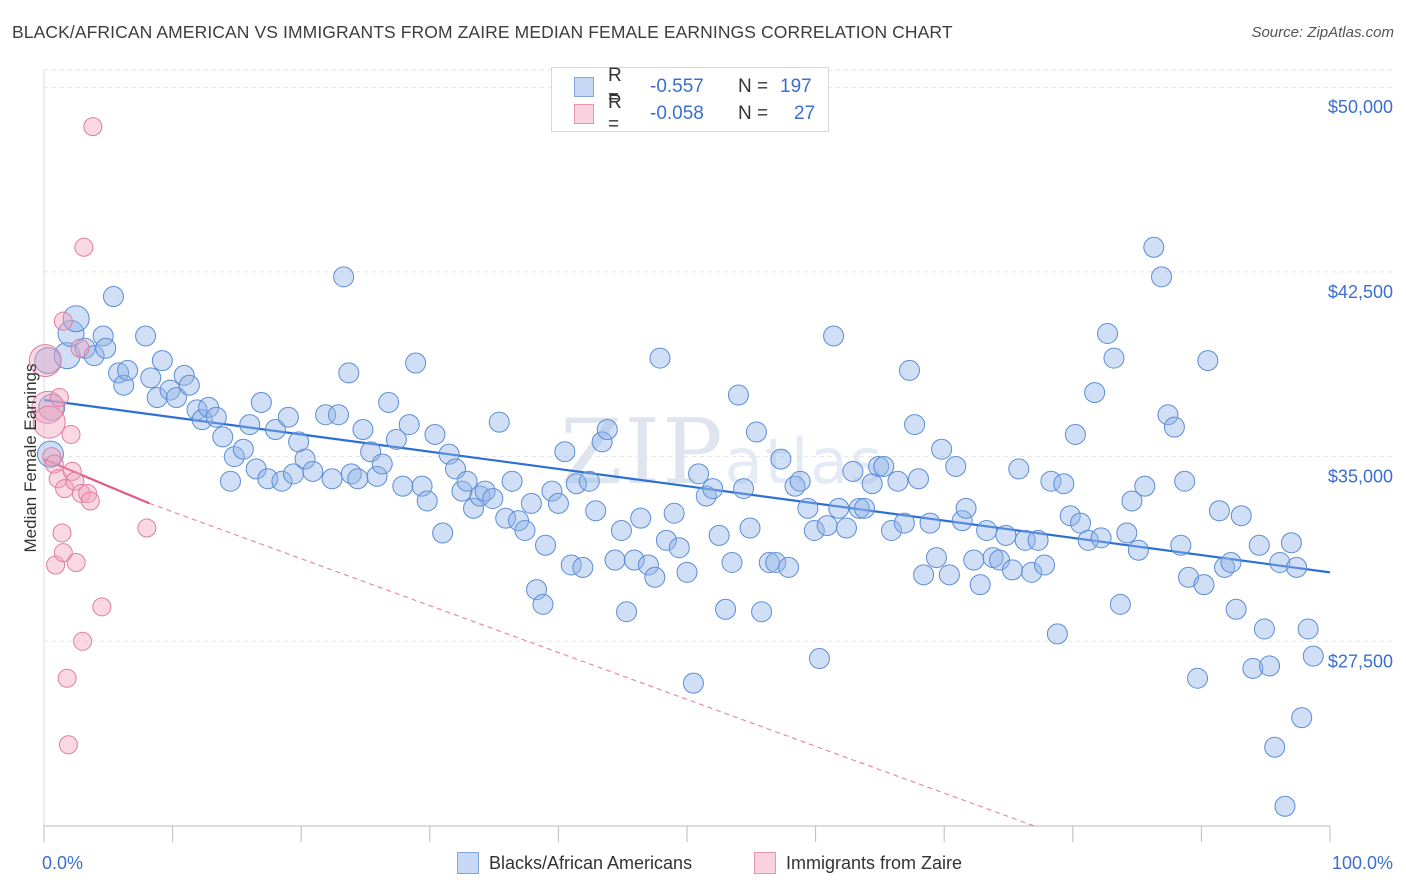 Image resolution: width=1406 pixels, height=892 pixels. I want to click on legend-item-zaire: Immigrants from Zaire, so click(858, 863).